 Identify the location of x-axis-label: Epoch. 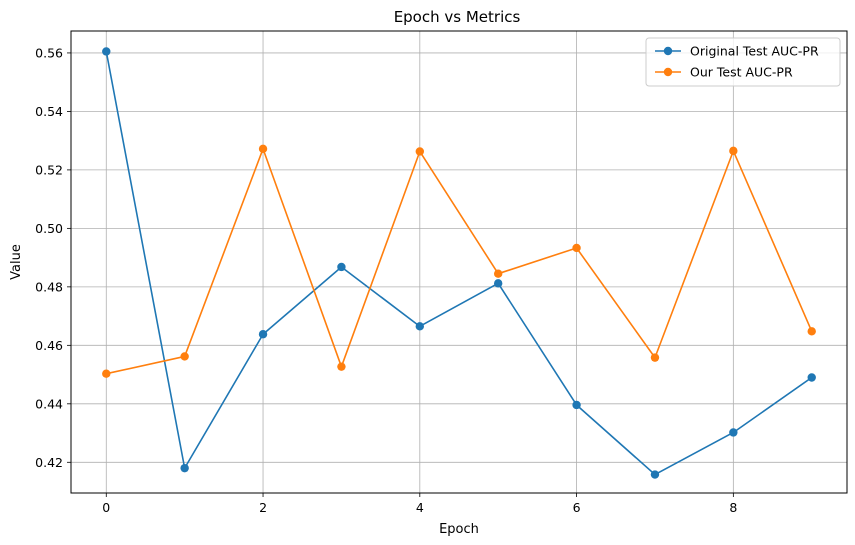
(459, 529).